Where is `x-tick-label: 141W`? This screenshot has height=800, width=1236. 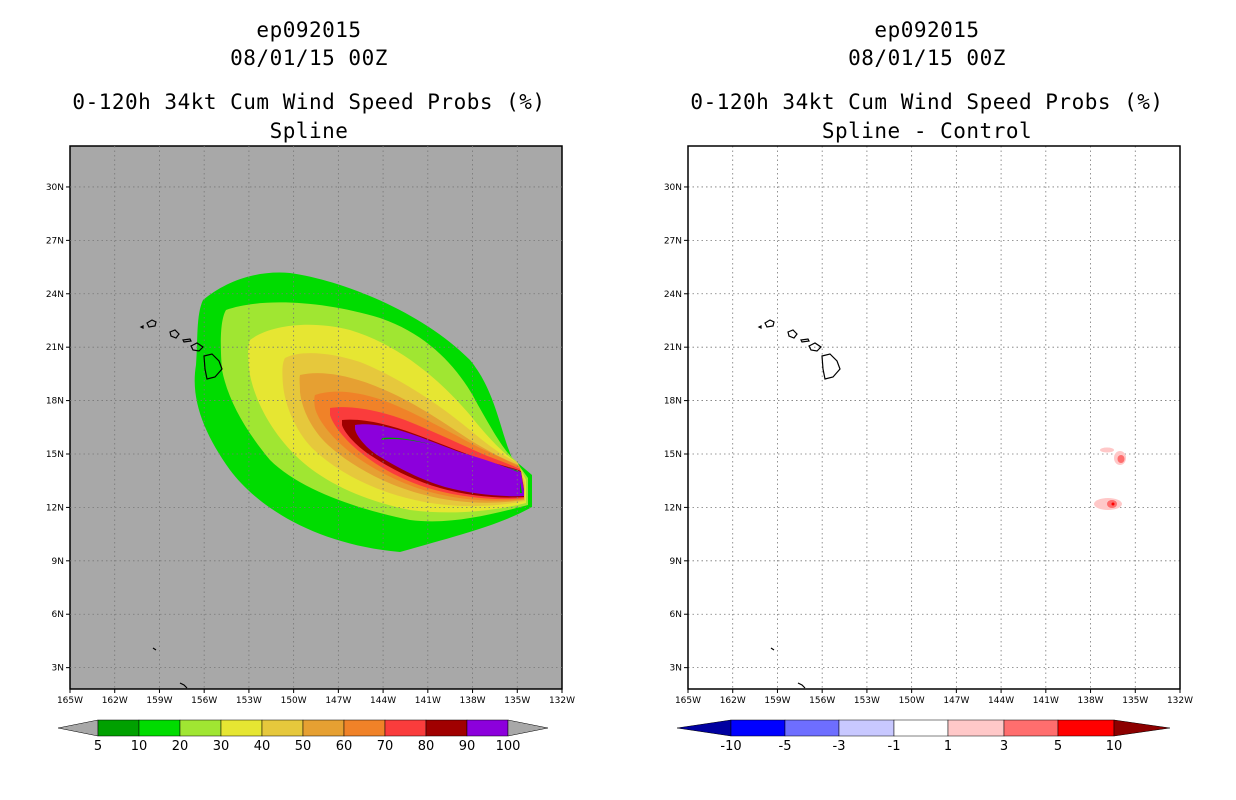
x-tick-label: 141W is located at coordinates (428, 701).